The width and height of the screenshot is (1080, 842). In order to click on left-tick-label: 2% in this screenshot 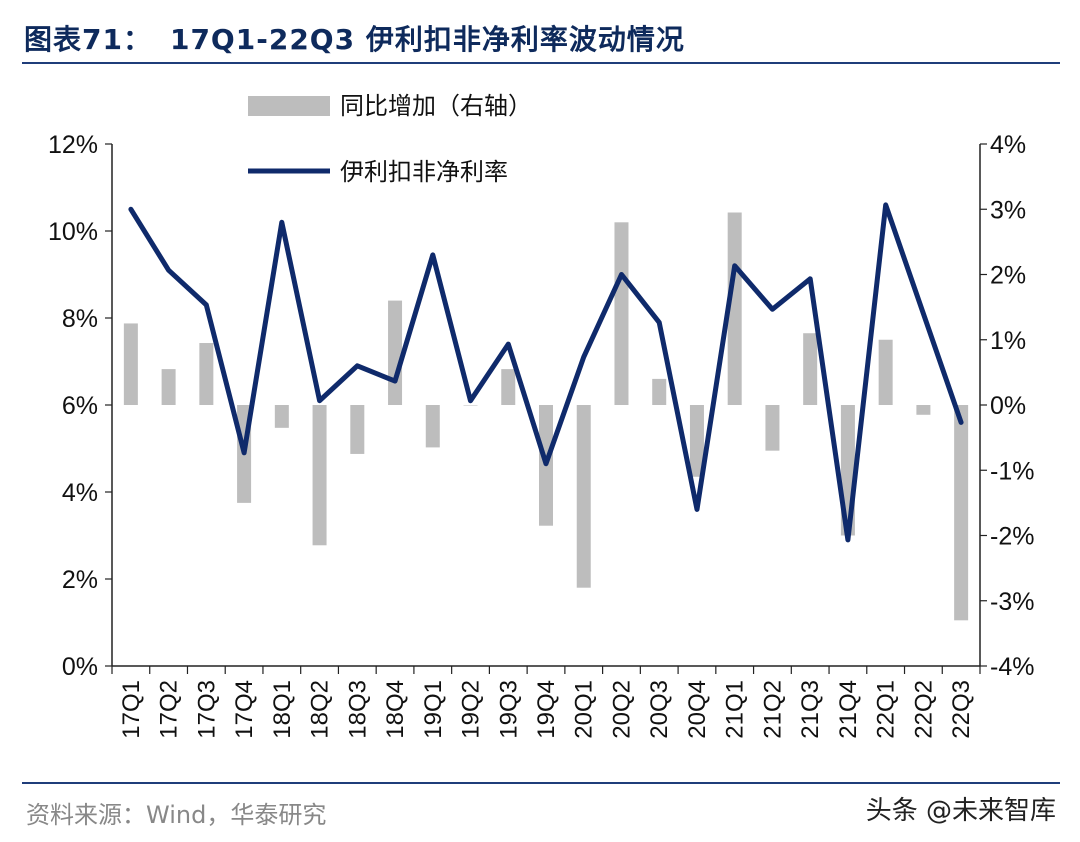, I will do `click(80, 580)`.